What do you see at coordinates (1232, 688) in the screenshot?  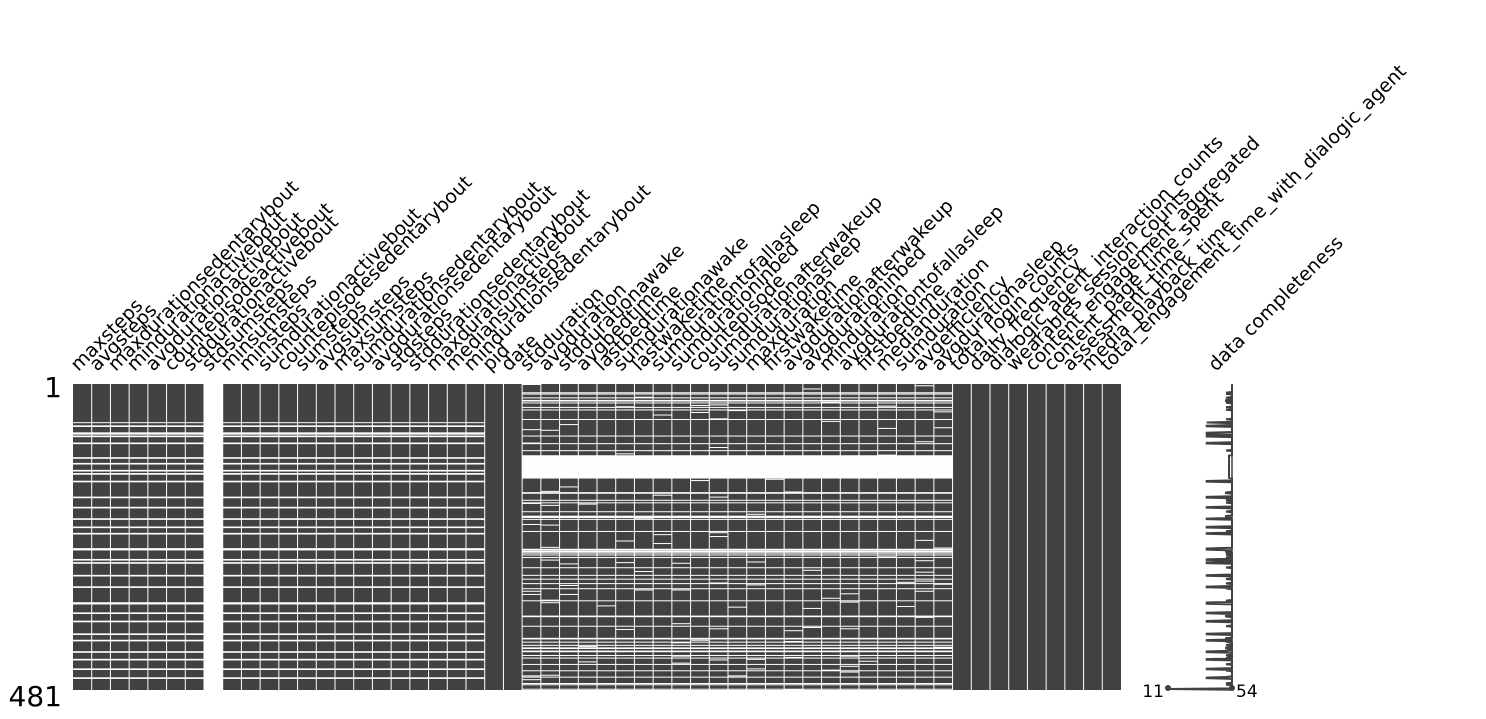 I see `sparkline-max-marker` at bounding box center [1232, 688].